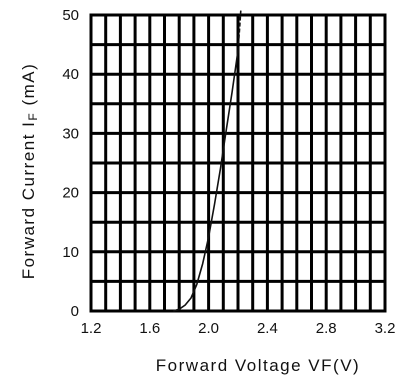 The image size is (406, 385). I want to click on x-tick-label: 1.6, so click(149, 328).